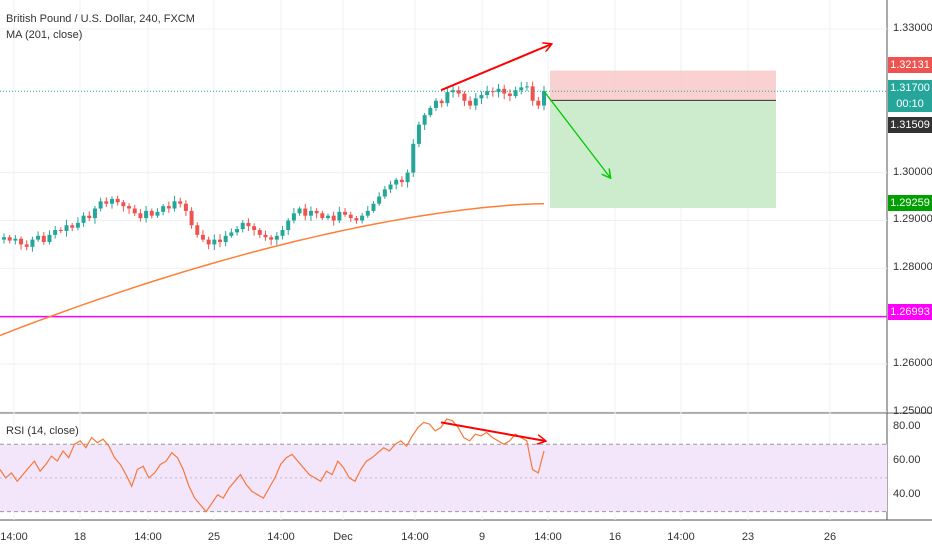 This screenshot has width=932, height=550. What do you see at coordinates (272, 465) in the screenshot?
I see `rsi-line` at bounding box center [272, 465].